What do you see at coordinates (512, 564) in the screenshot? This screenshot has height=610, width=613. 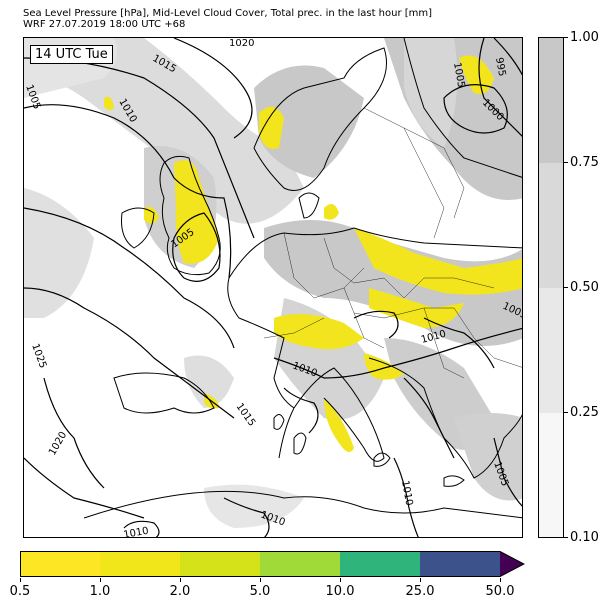 I see `prec-extend-arrow` at bounding box center [512, 564].